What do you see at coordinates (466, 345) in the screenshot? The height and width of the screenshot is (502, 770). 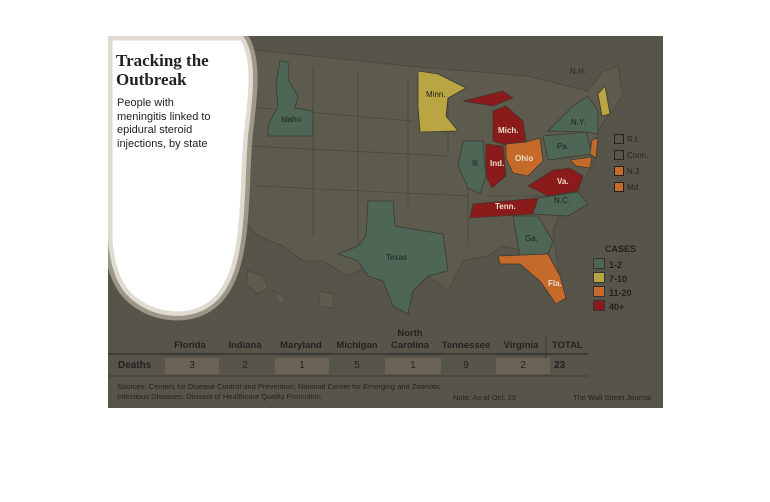 I see `column-header-tennessee: Tennessee` at bounding box center [466, 345].